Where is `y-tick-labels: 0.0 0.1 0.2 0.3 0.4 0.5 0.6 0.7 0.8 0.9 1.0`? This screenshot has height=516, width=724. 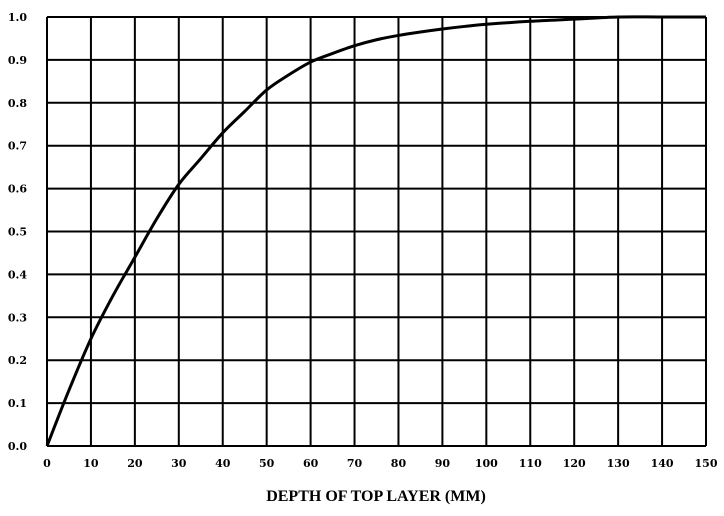
y-tick-labels: 0.0 0.1 0.2 0.3 0.4 0.5 0.6 0.7 0.8 0.9 1.0 is located at coordinates (17, 232).